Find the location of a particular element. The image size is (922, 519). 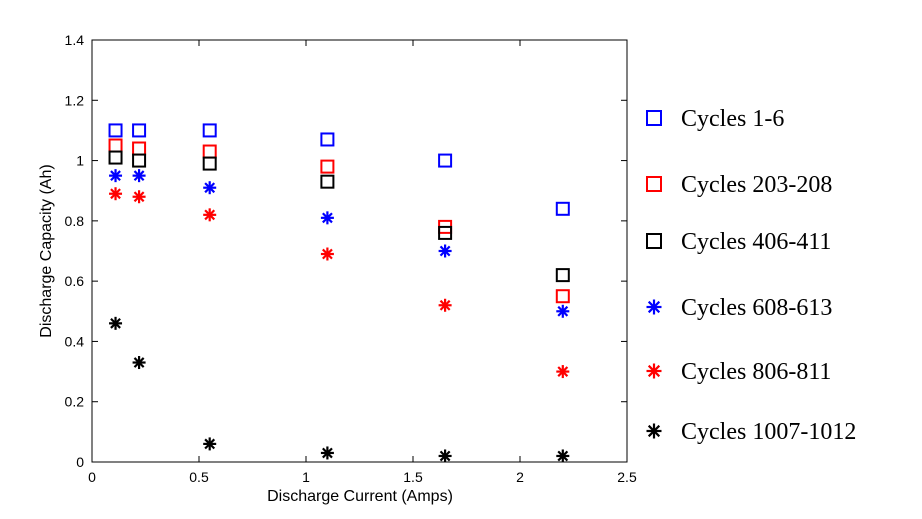

x-tick-label: 2.5 is located at coordinates (627, 477).